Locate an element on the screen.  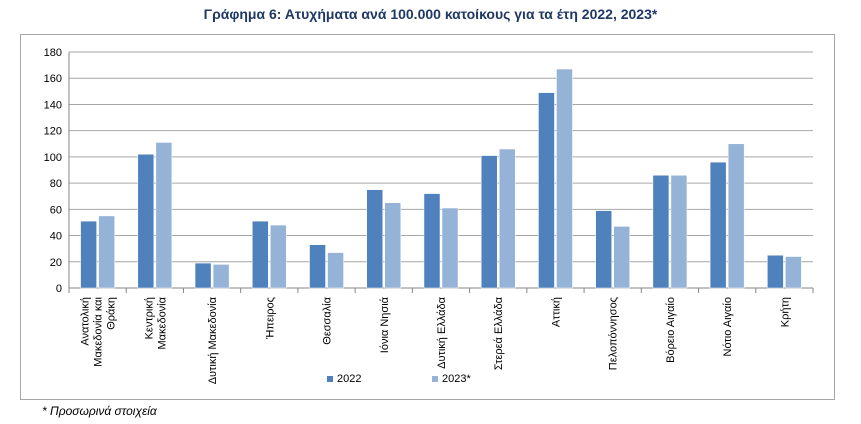
x-tick-label: Ήπειρος is located at coordinates (270, 318).